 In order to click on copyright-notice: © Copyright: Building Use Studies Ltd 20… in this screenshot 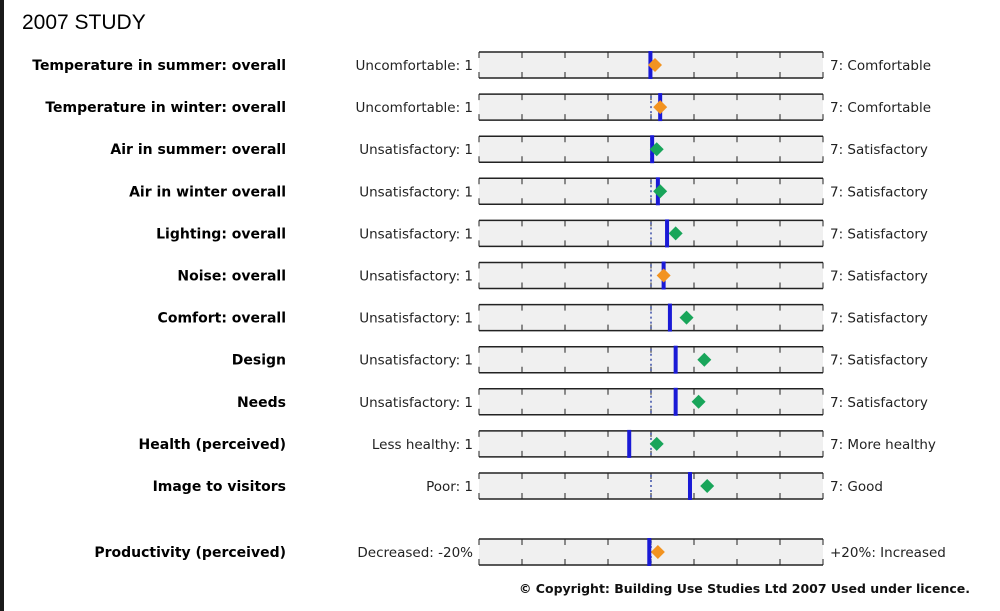, I will do `click(744, 588)`.